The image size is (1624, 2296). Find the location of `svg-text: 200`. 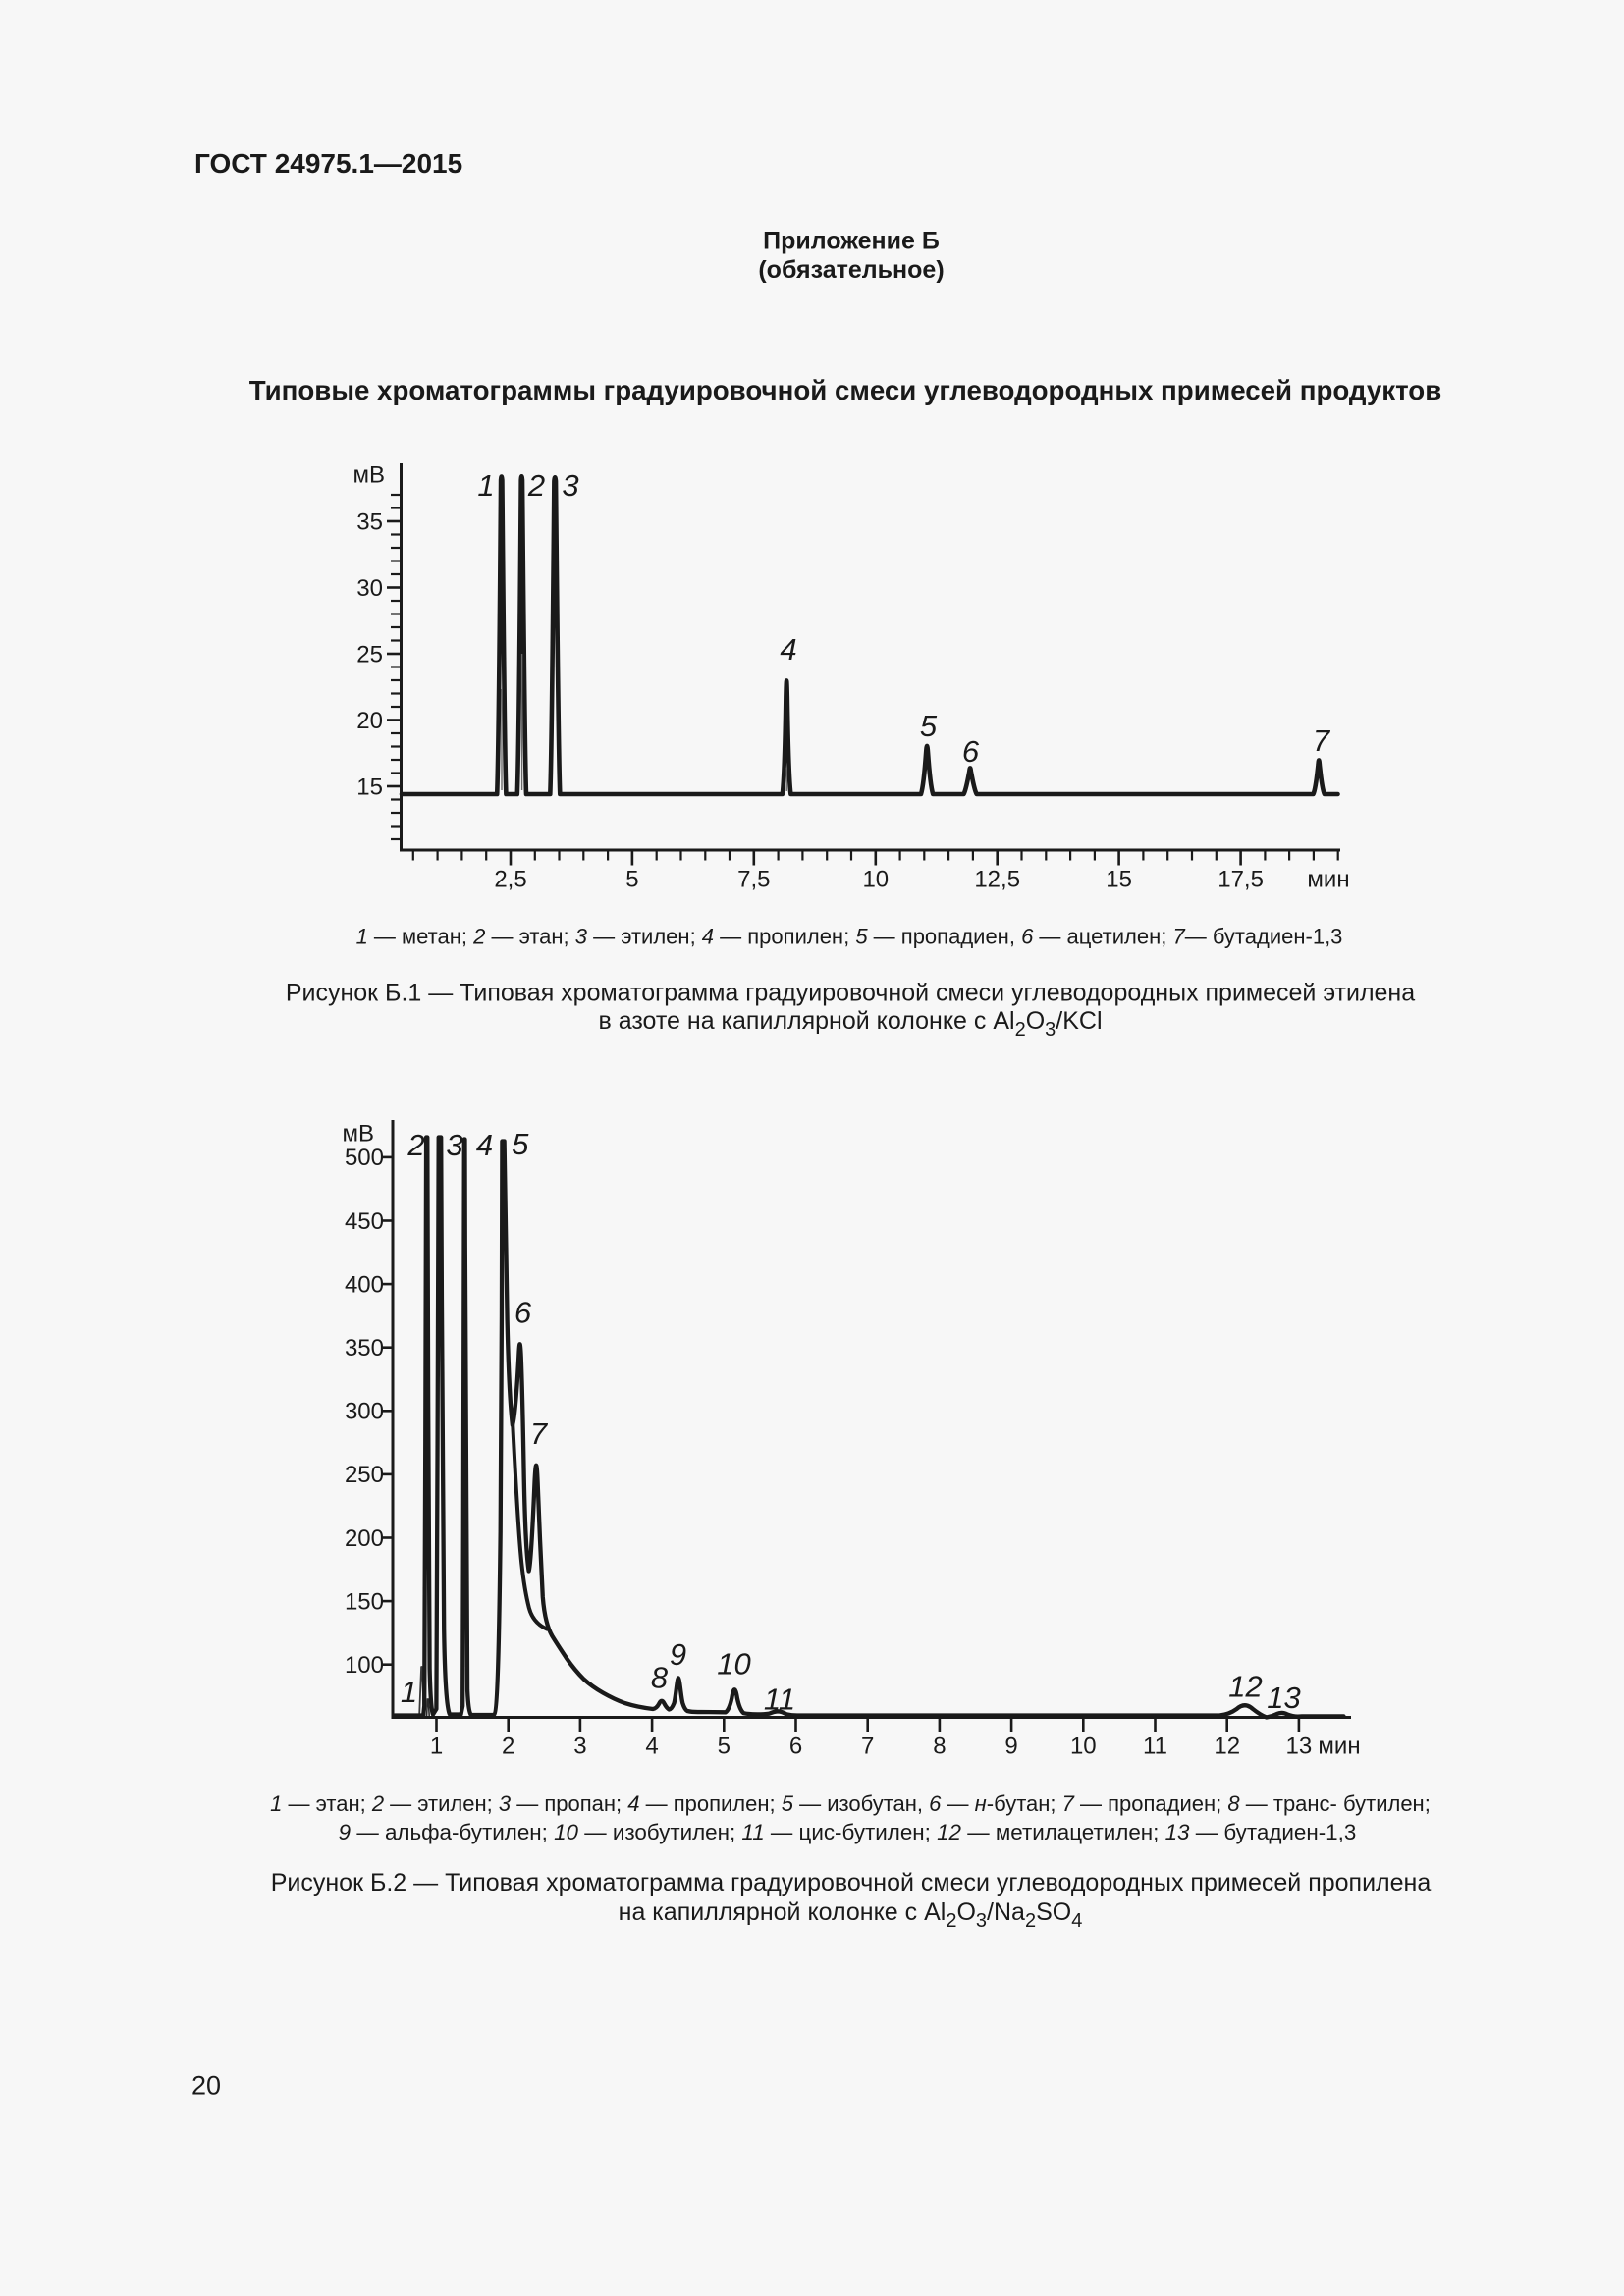

svg-text: 200 is located at coordinates (364, 1539).